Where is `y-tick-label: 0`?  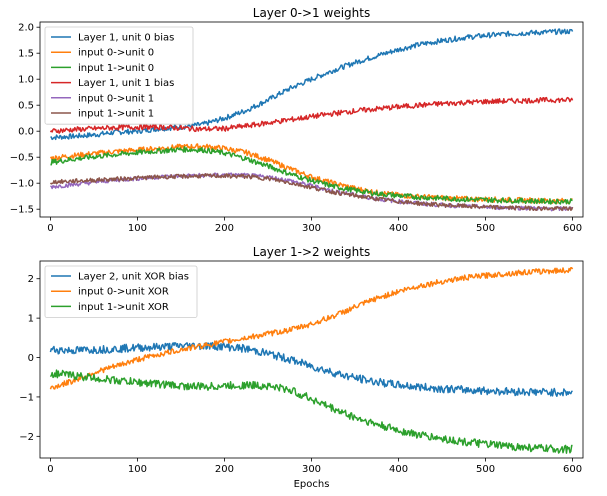
y-tick-label: 0 is located at coordinates (31, 358).